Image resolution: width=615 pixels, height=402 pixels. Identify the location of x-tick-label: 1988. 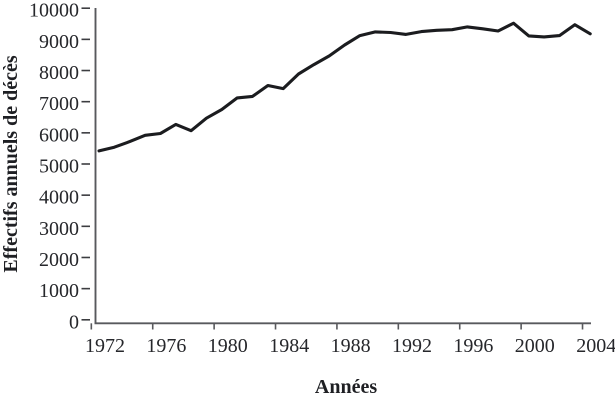
(351, 346).